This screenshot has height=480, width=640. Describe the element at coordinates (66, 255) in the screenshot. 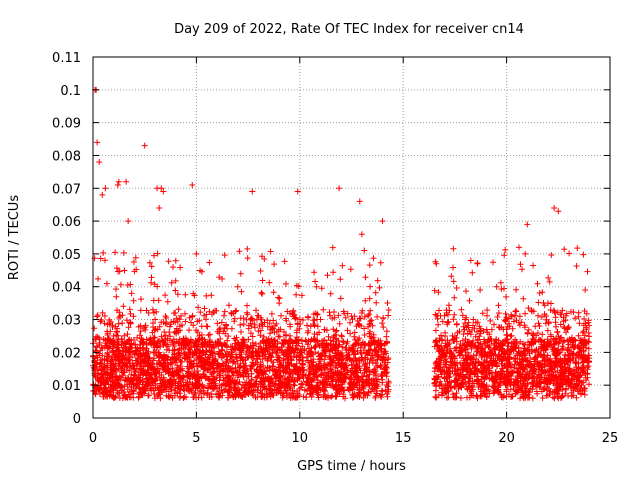

I see `y-tick-label: 0.05` at that location.